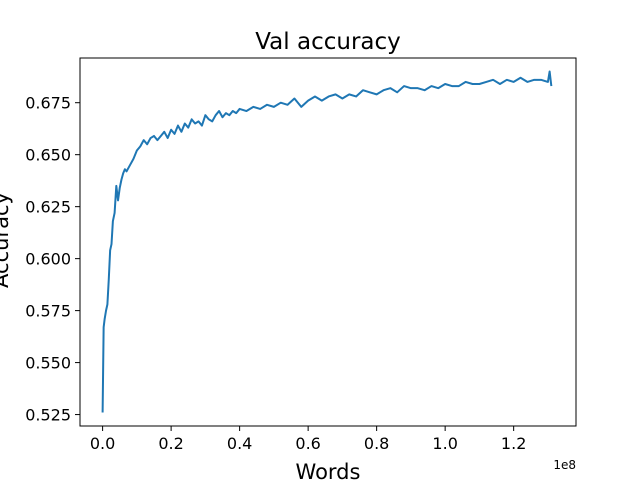 Image resolution: width=640 pixels, height=480 pixels. What do you see at coordinates (564, 465) in the screenshot?
I see `x-axis-offset-label: 1e8` at bounding box center [564, 465].